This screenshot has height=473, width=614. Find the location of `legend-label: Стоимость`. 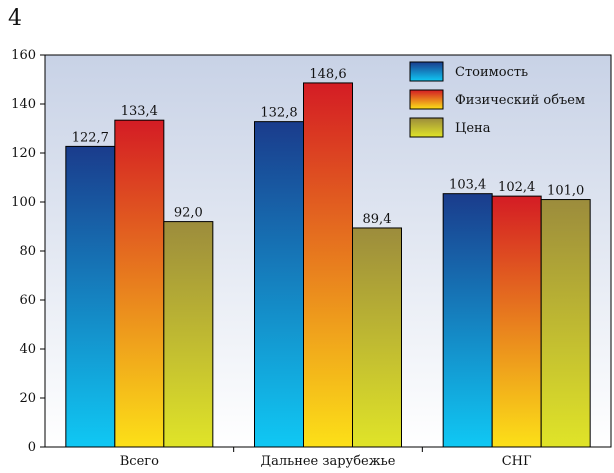

legend-label: Стоимость is located at coordinates (491, 72).